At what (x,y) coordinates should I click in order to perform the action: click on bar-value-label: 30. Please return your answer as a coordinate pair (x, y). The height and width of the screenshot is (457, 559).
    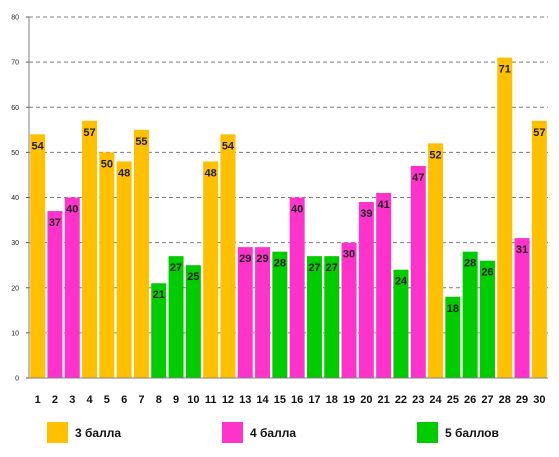
    Looking at the image, I should click on (349, 255).